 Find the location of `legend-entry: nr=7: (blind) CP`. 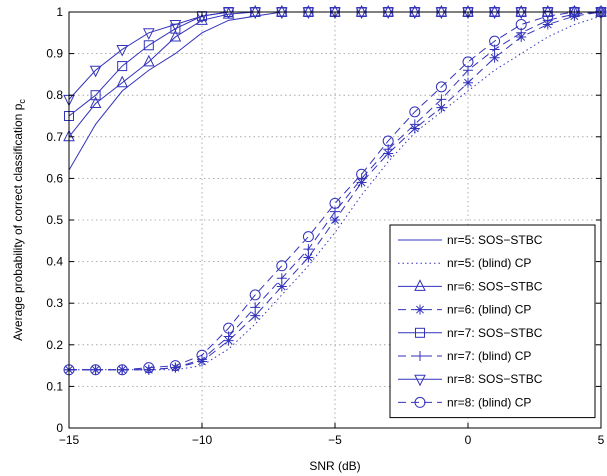

legend-entry: nr=7: (blind) CP is located at coordinates (464, 356).